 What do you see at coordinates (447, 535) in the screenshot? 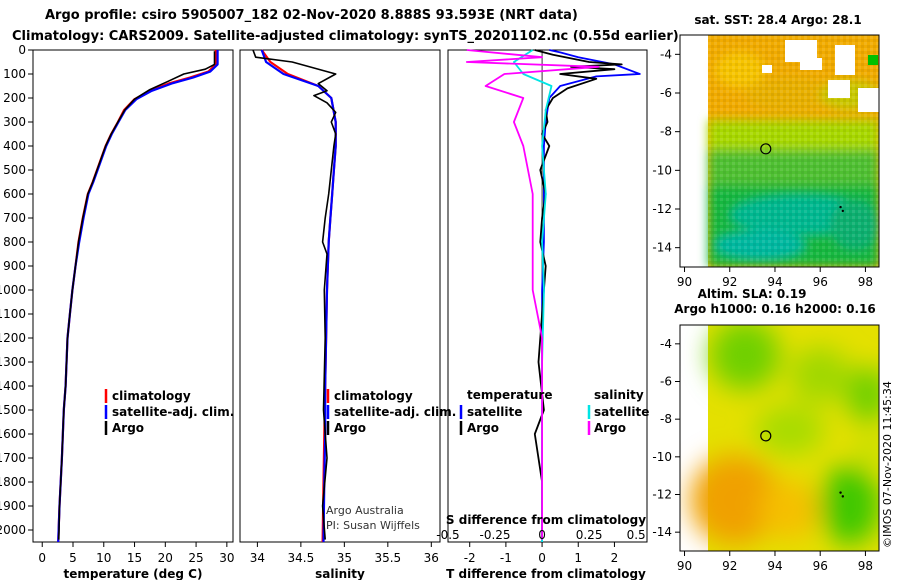
I see `secondary-x-tick-label: -0.5` at bounding box center [447, 535].